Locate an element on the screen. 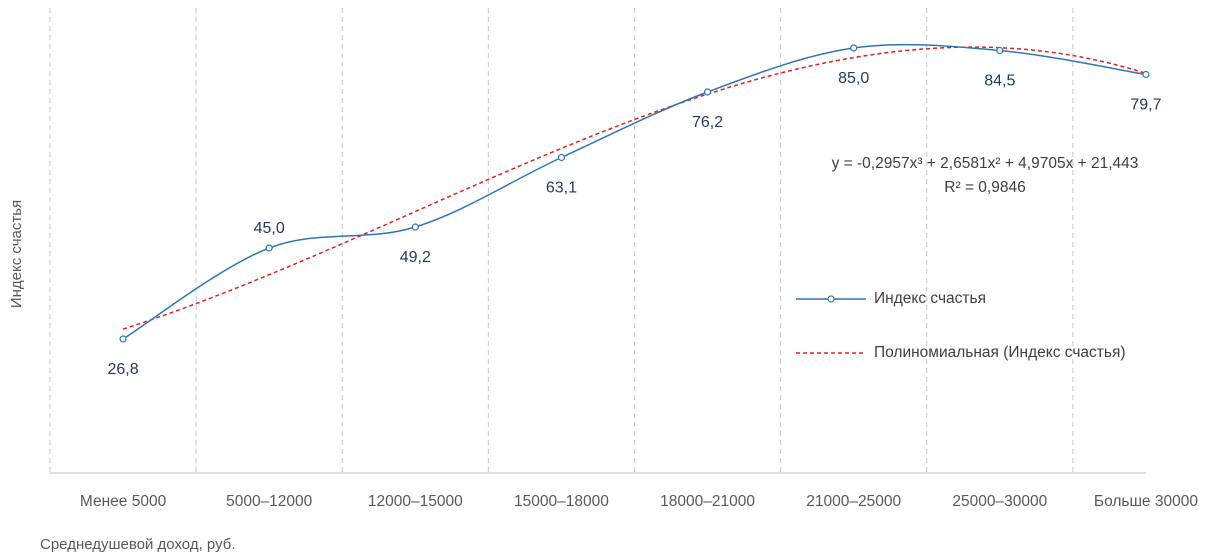 The height and width of the screenshot is (559, 1216). data-label: 45,0 is located at coordinates (269, 228).